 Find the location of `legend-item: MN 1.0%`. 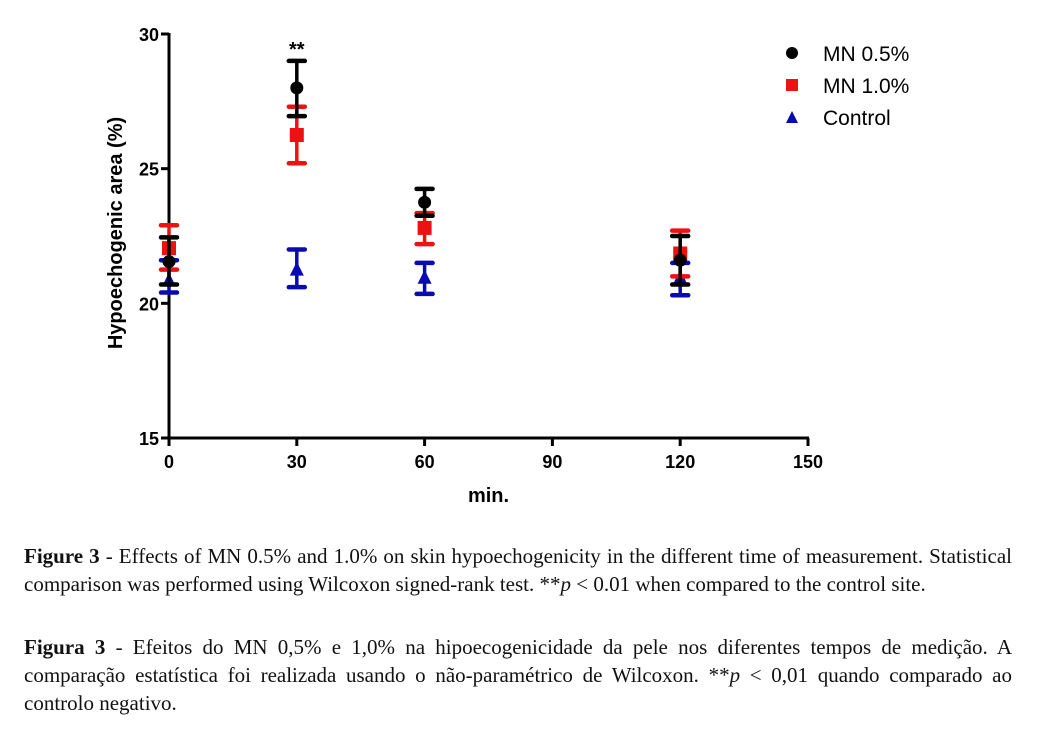

legend-item: MN 1.0% is located at coordinates (847, 86).